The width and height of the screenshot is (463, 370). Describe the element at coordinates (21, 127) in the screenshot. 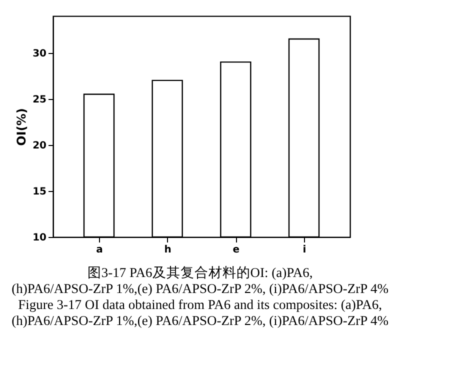

I see `y-axis-title: OI(%)` at that location.